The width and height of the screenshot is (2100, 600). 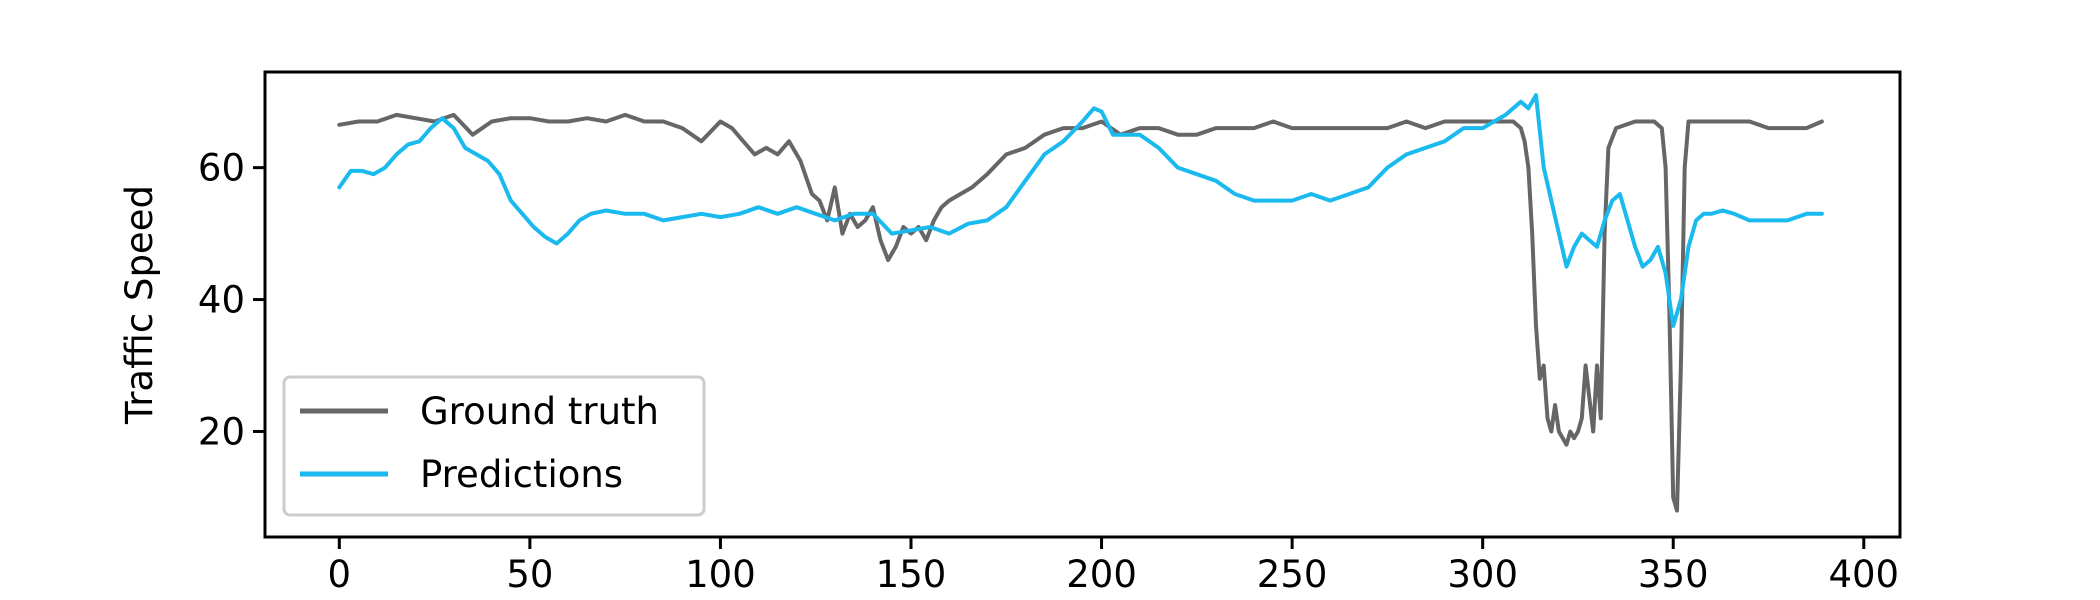 I want to click on y-tick-label: 40, so click(x=221, y=300).